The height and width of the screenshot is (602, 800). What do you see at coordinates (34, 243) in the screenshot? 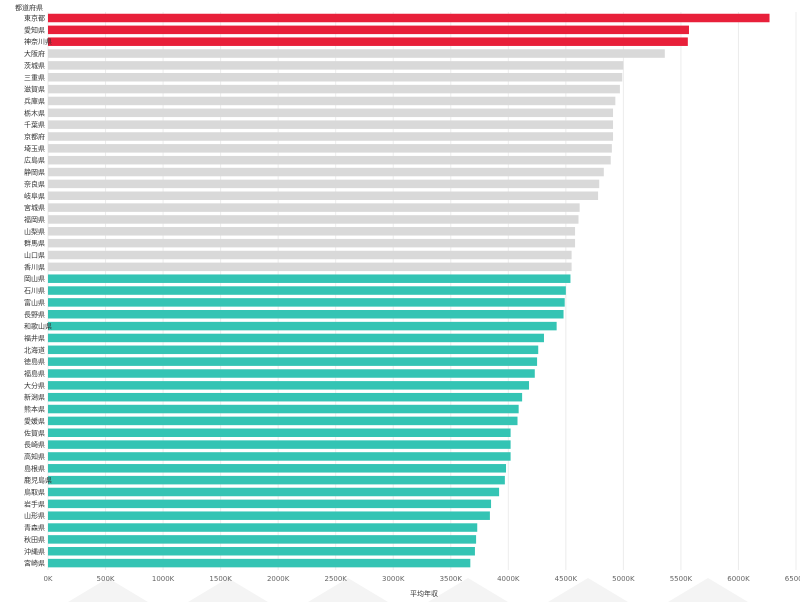
I see `category-label: 群馬県` at bounding box center [34, 243].